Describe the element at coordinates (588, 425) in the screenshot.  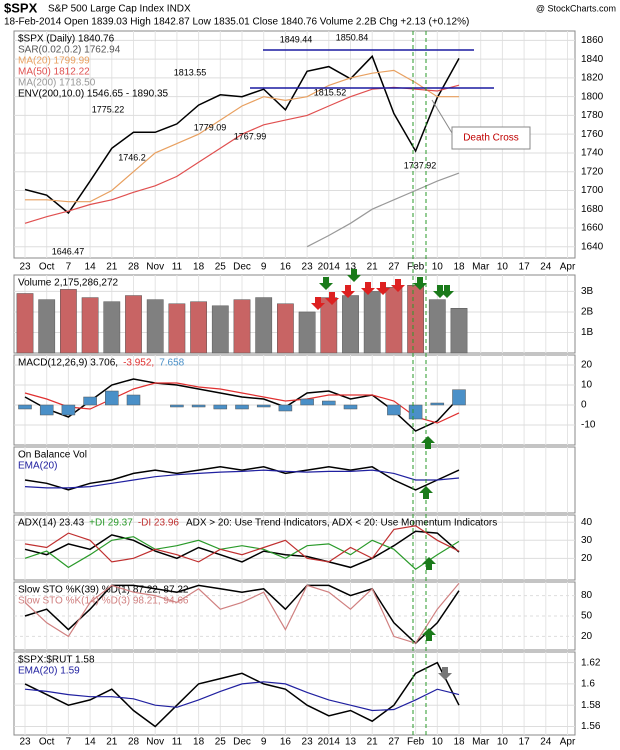
I see `y-tick-label: -10` at that location.